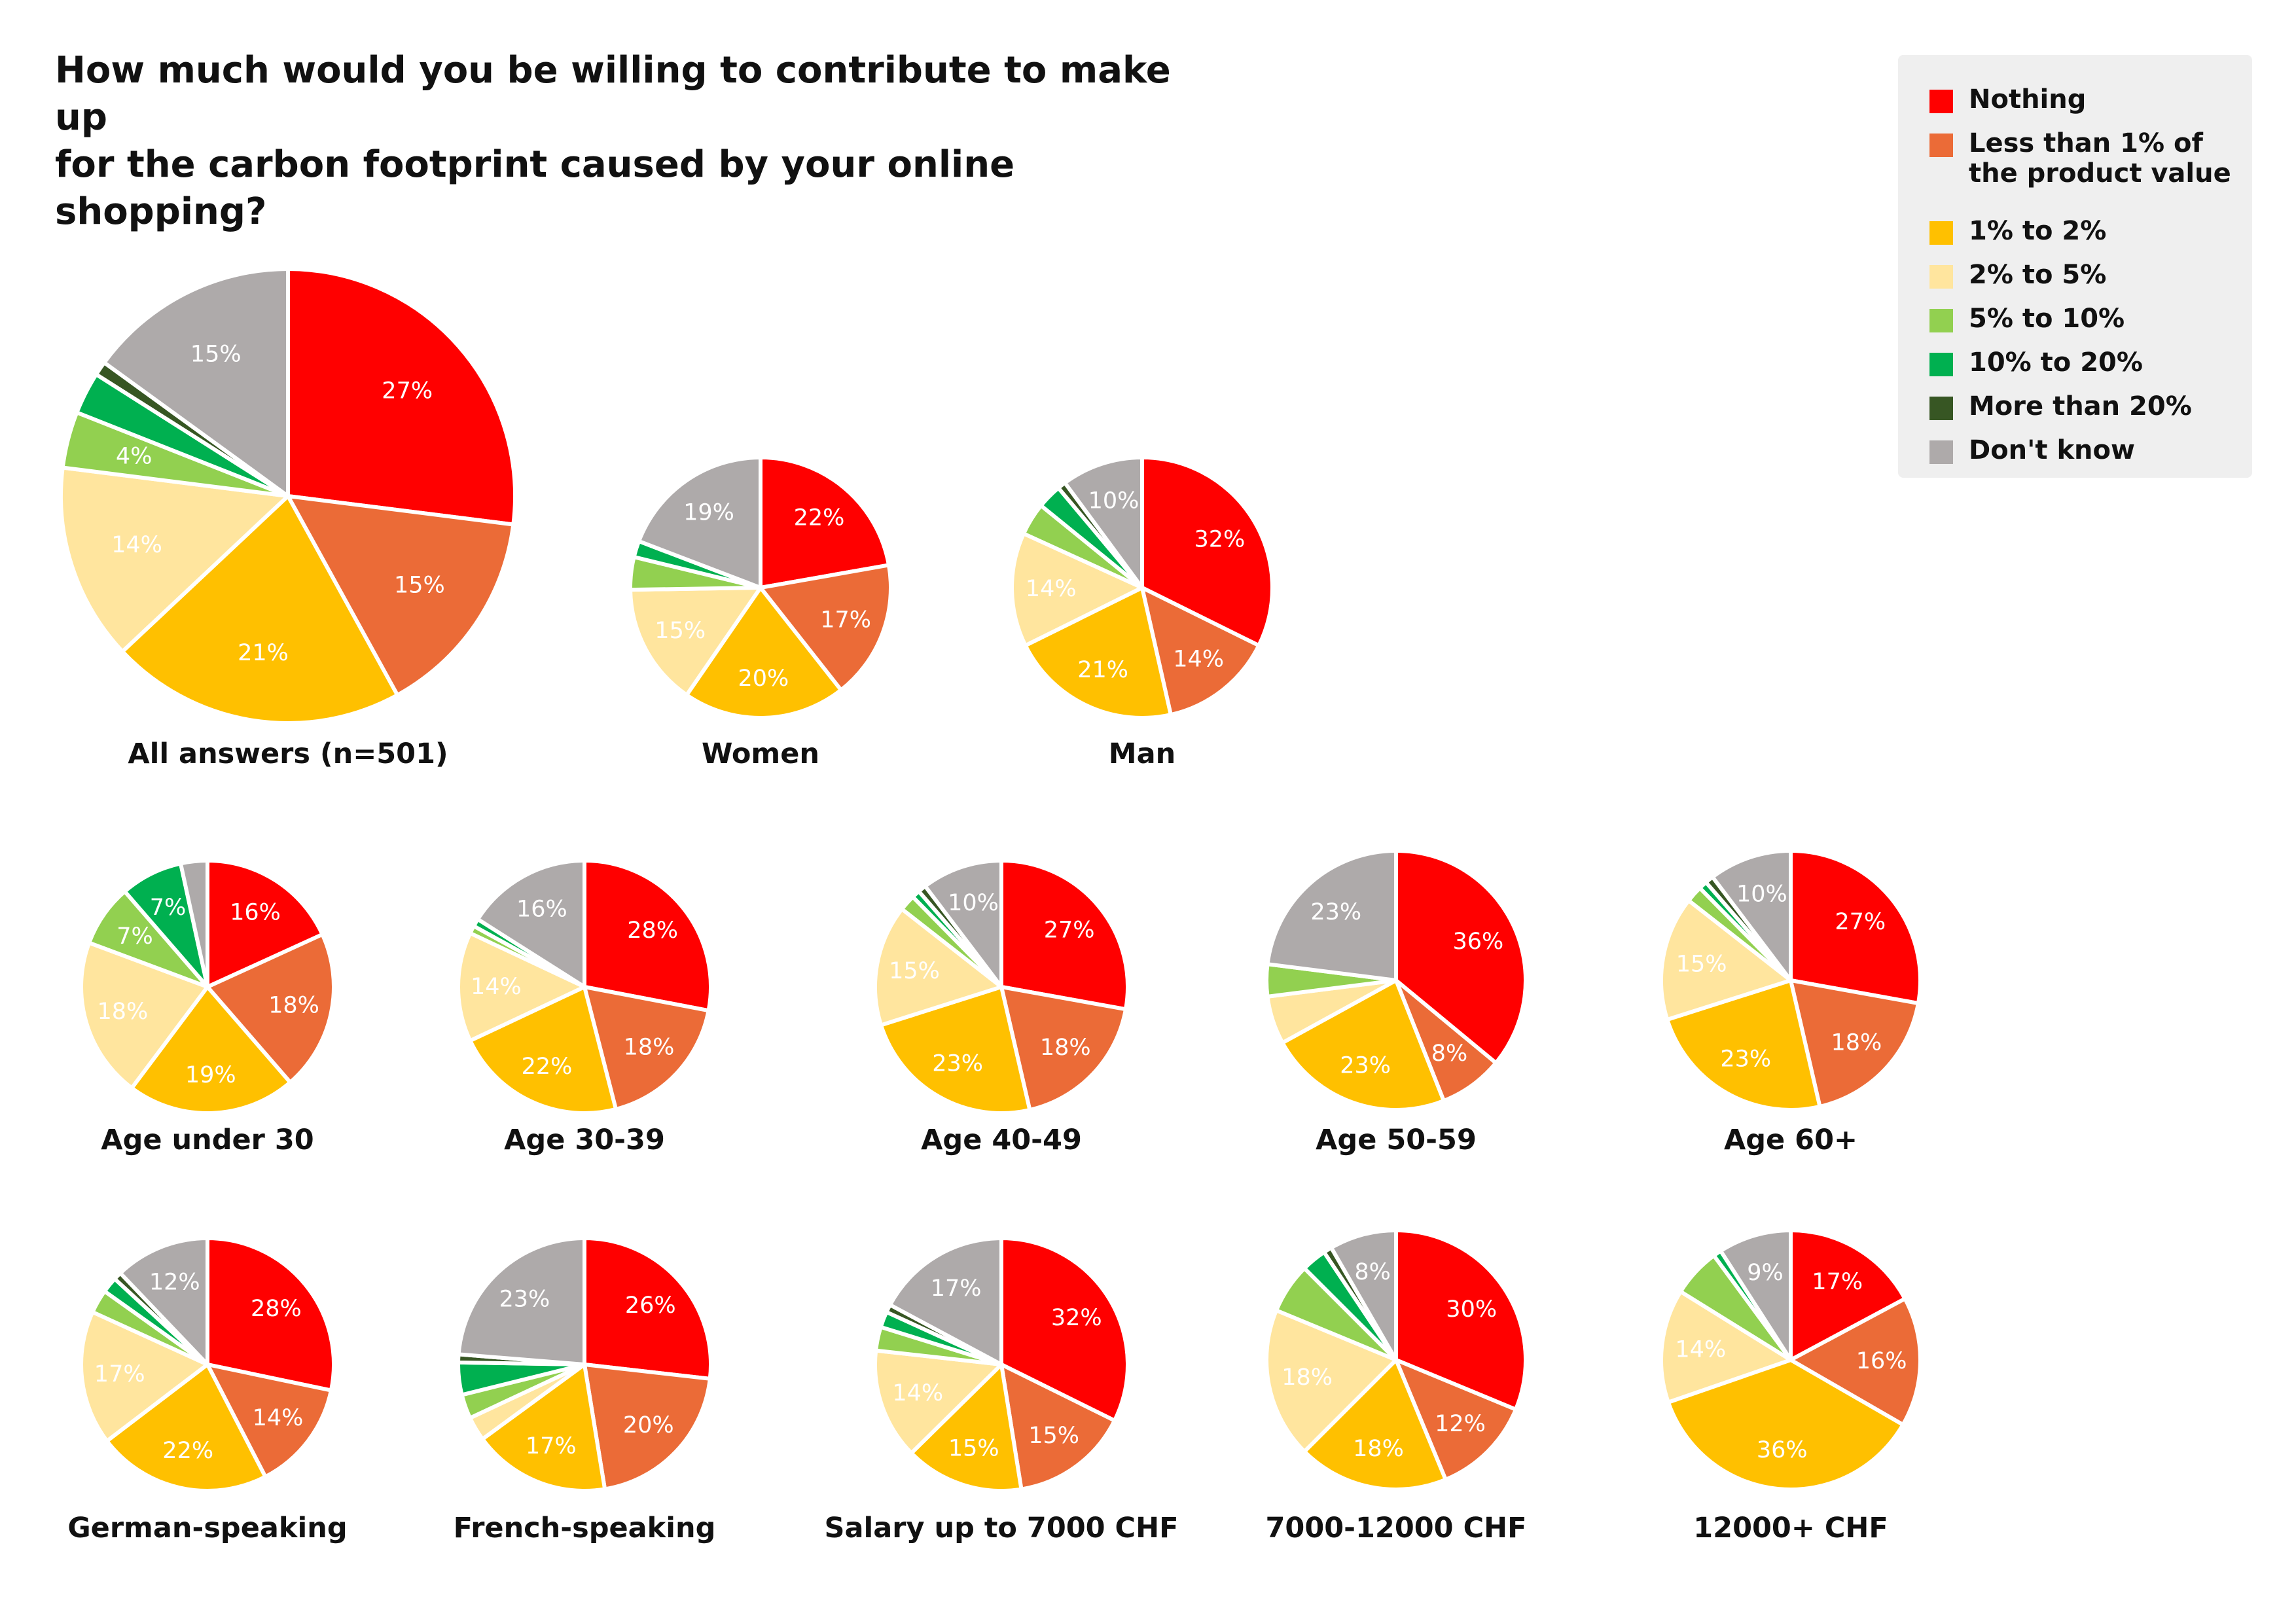 The height and width of the screenshot is (1623, 2296). I want to click on pie-chart: 17% 16% 36% 14% 9% 12000+ CHF, so click(1790, 1386).